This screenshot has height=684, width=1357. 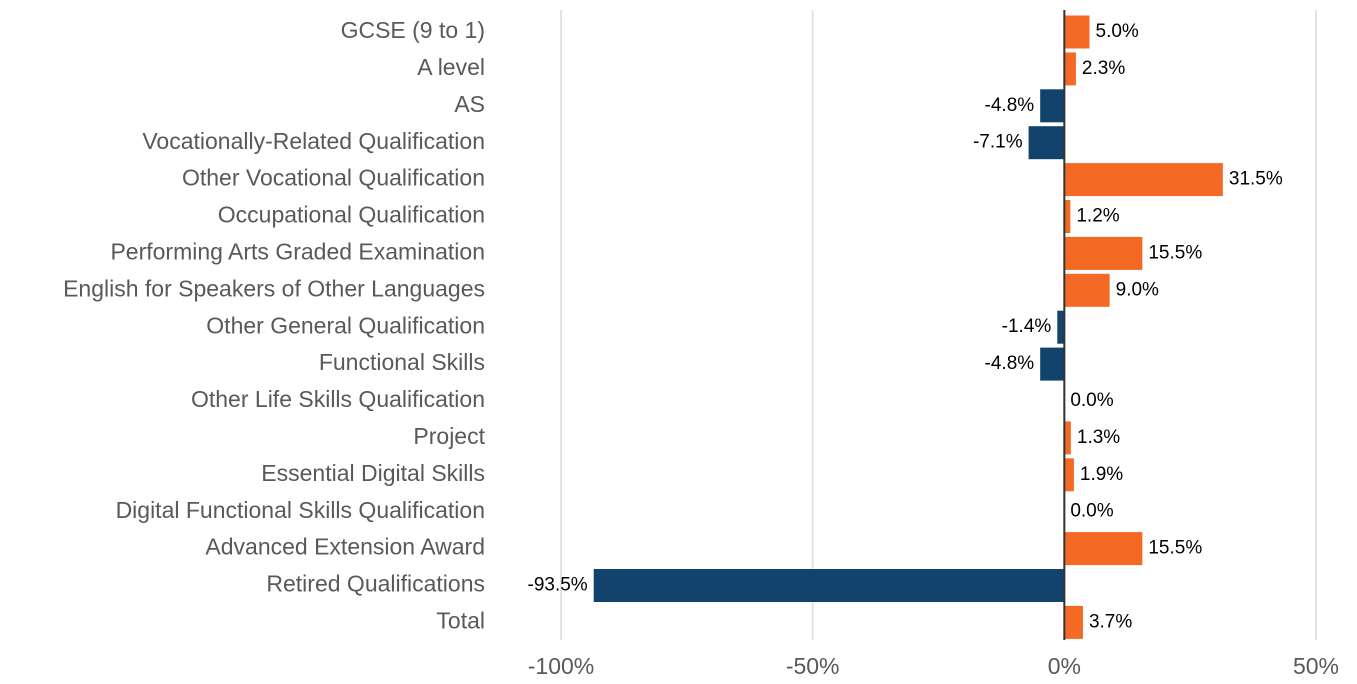 I want to click on x-tick-label: -100%, so click(x=561, y=666).